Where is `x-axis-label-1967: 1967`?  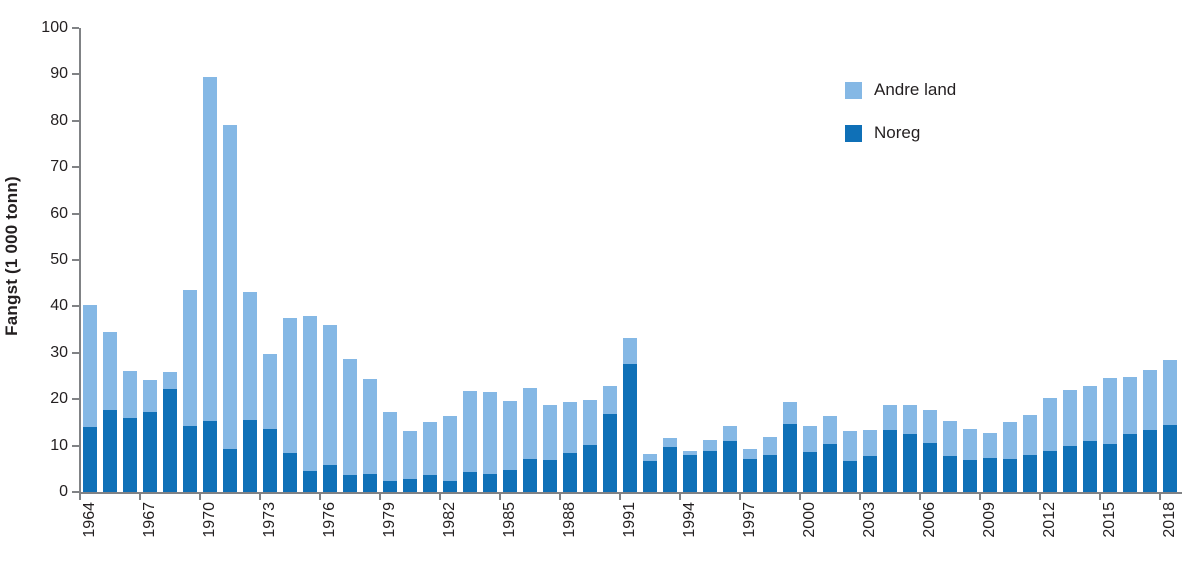 x-axis-label-1967: 1967 is located at coordinates (149, 520).